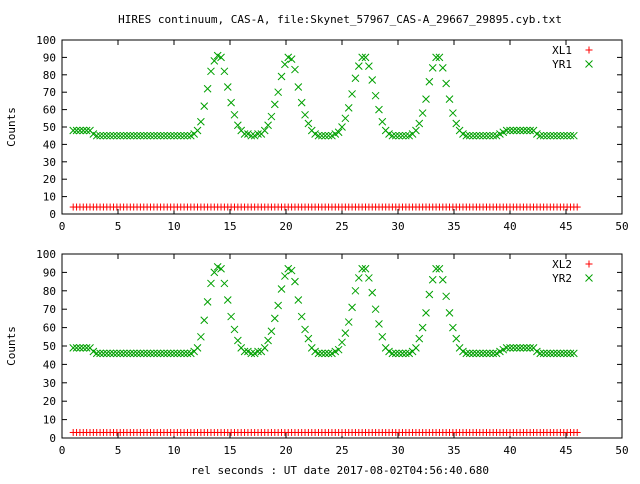 The height and width of the screenshot is (484, 640). What do you see at coordinates (49, 162) in the screenshot?
I see `y-tick-label: 30` at bounding box center [49, 162].